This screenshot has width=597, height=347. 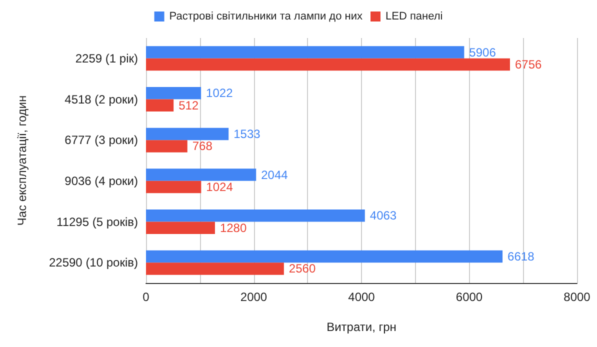 What do you see at coordinates (97, 221) in the screenshot?
I see `y-tick-label: 11295 (5 років)` at bounding box center [97, 221].